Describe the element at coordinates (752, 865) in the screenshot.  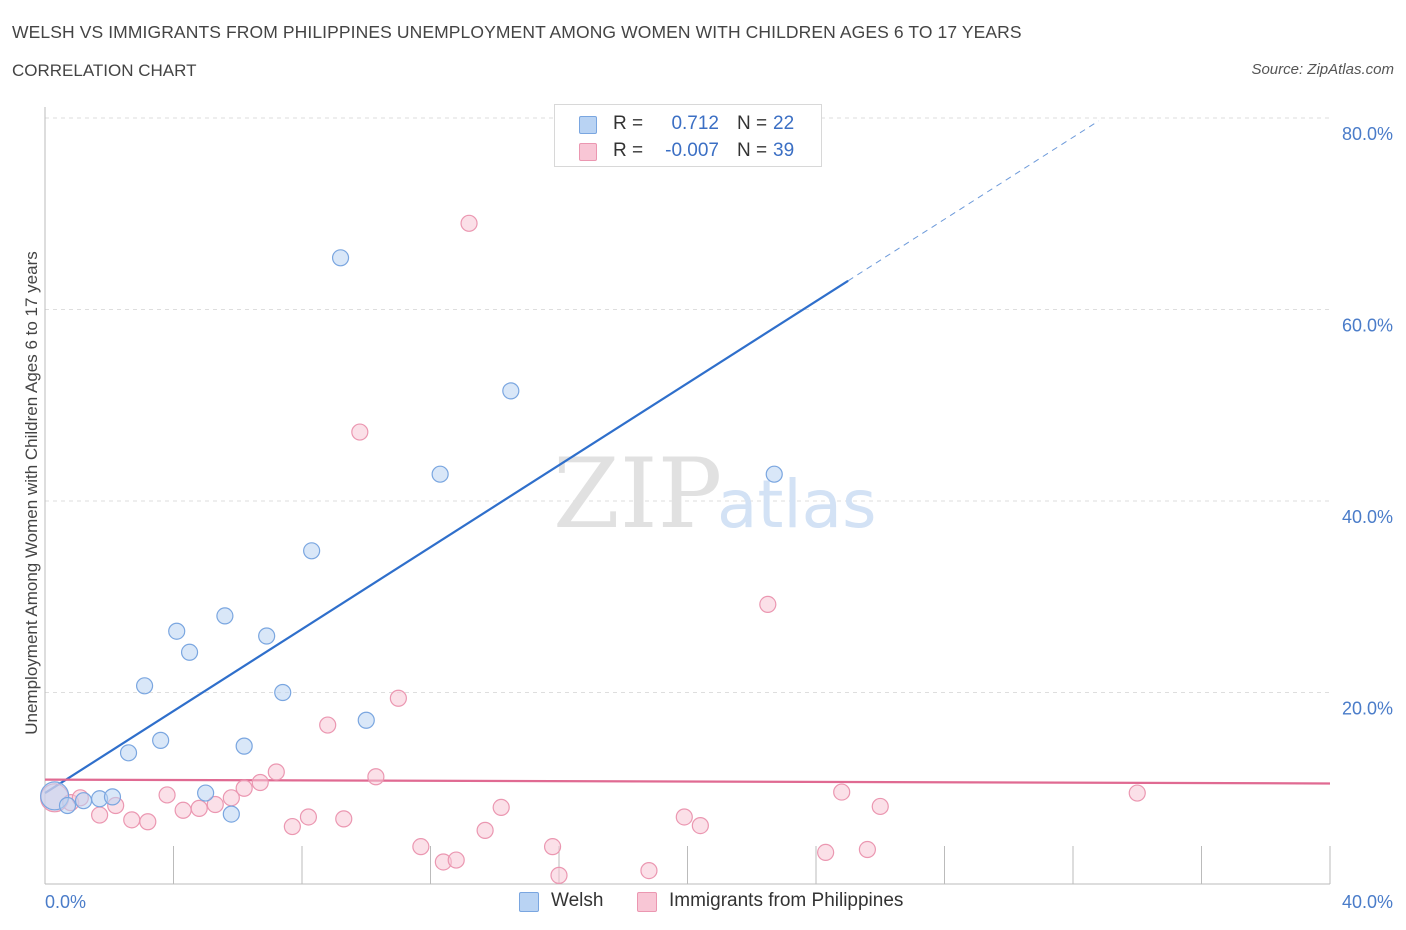
I see `x-ticks` at that location.